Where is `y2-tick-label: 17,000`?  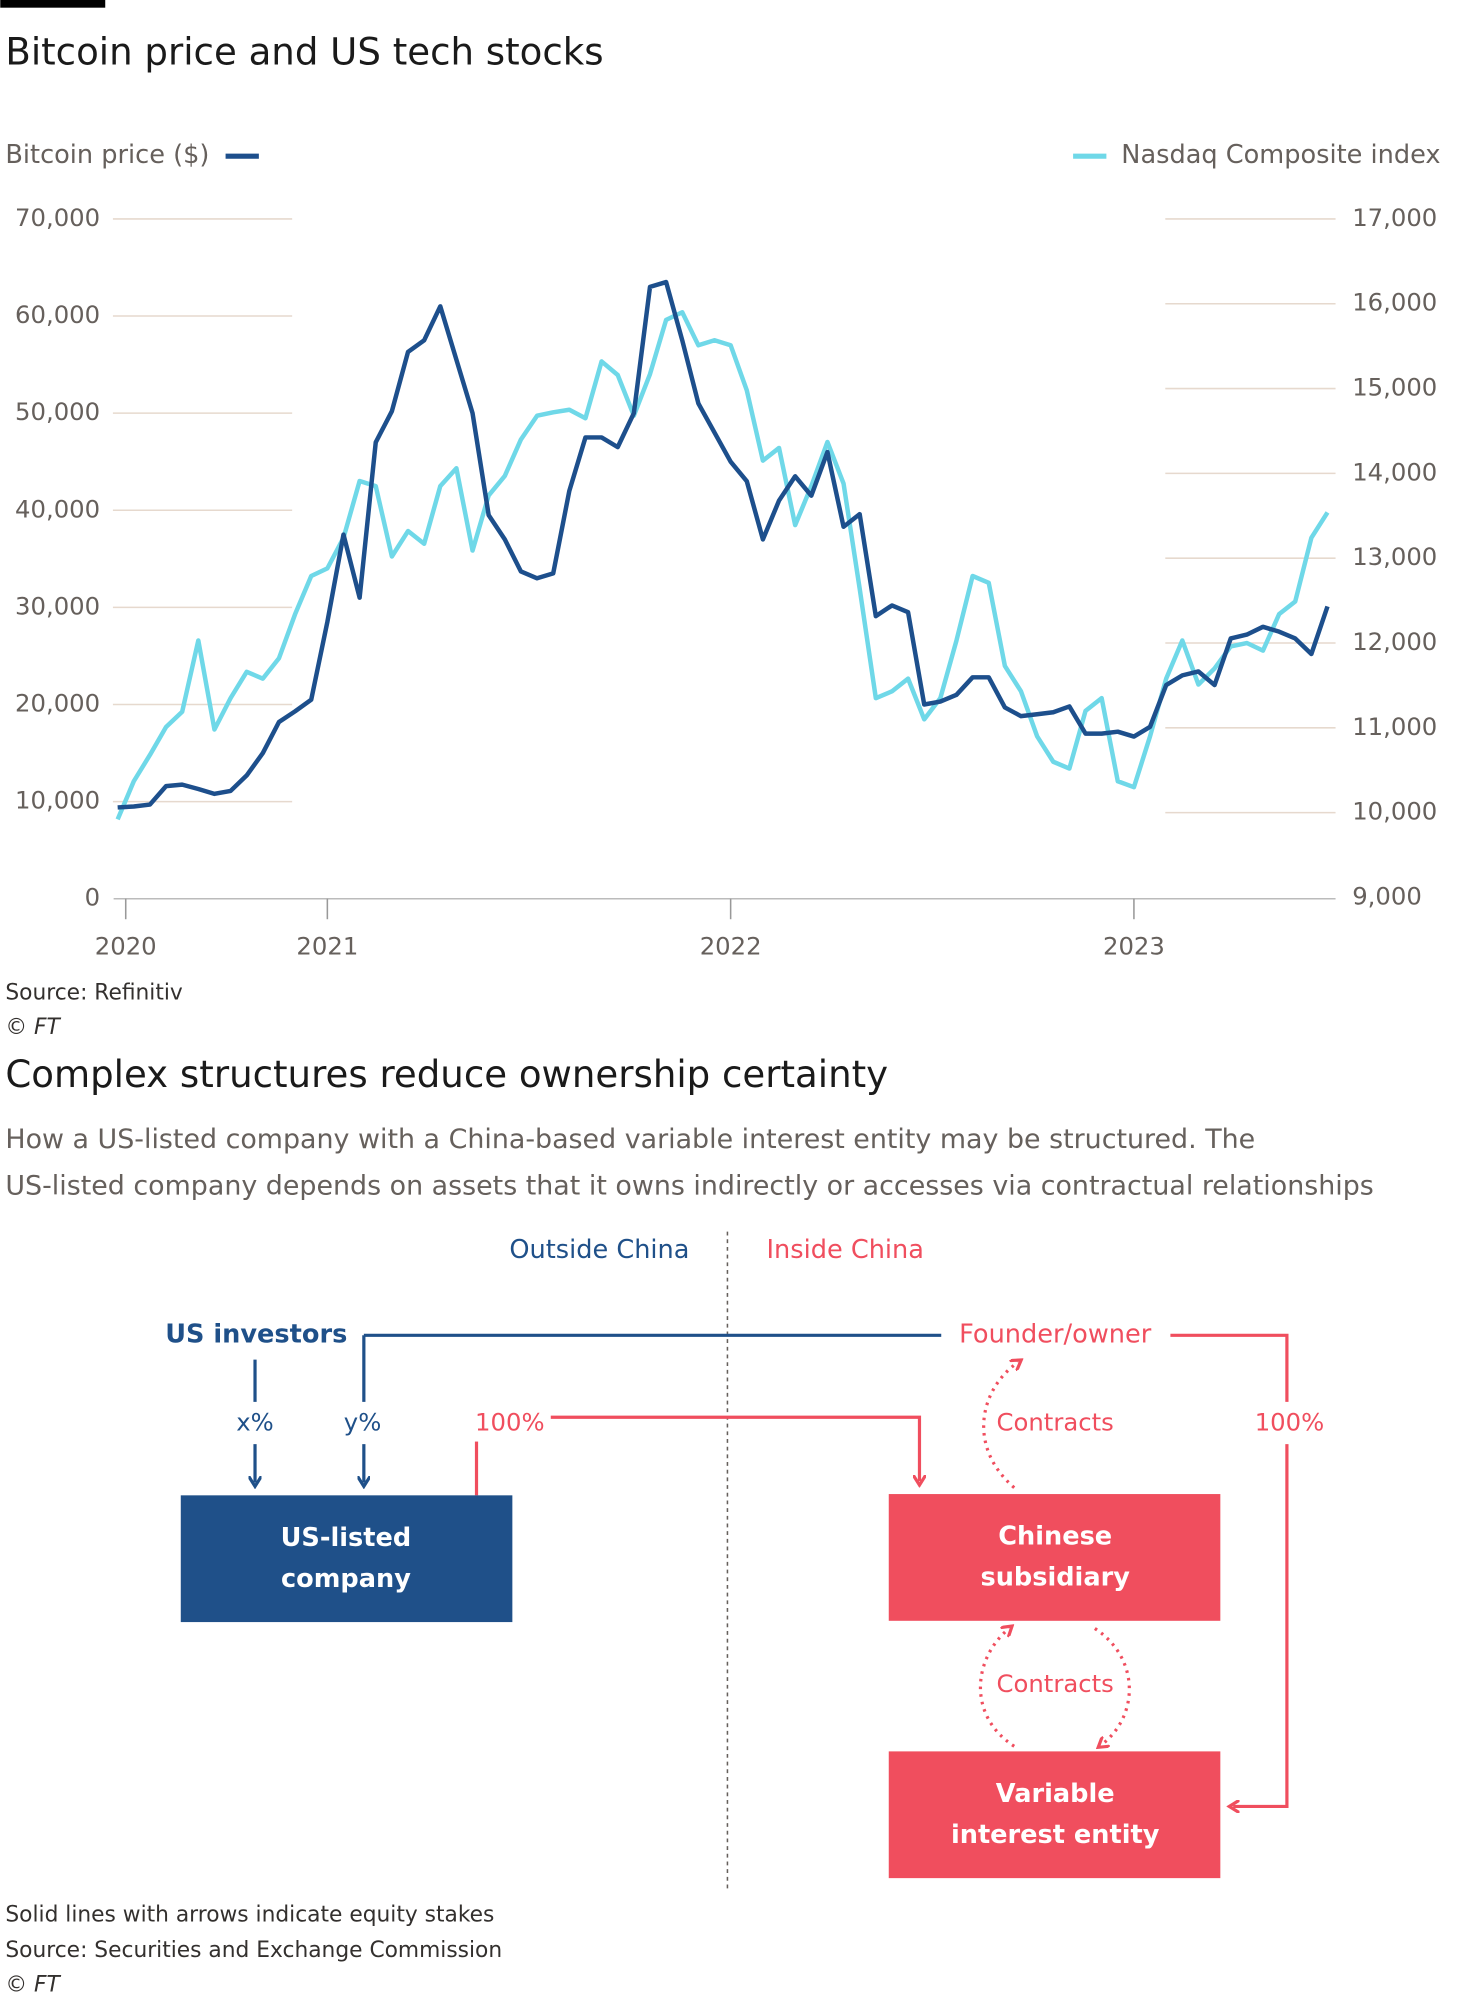 y2-tick-label: 17,000 is located at coordinates (1394, 217).